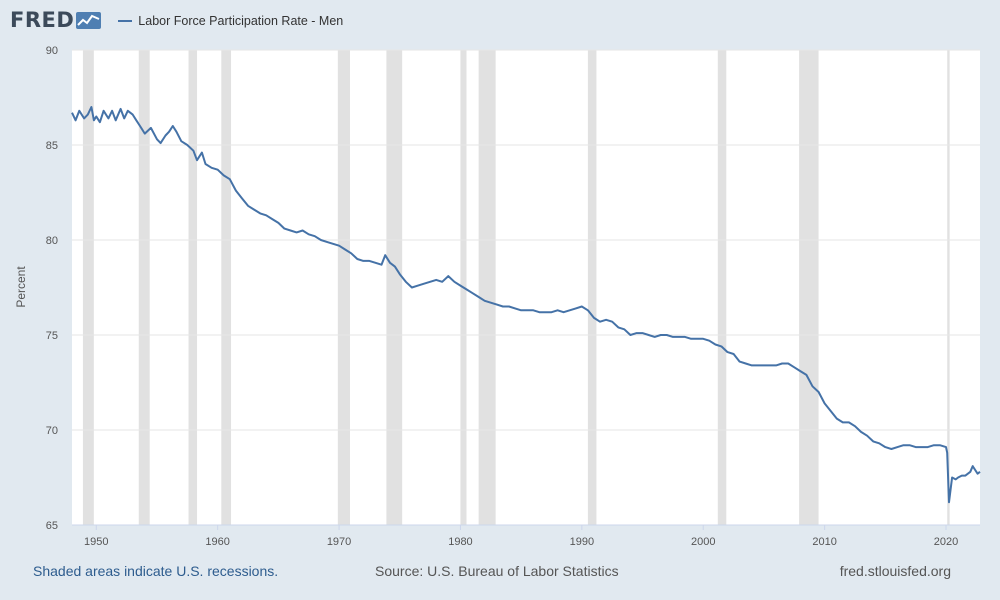 This screenshot has height=600, width=1000. What do you see at coordinates (217, 542) in the screenshot?
I see `x-tick-label: 1960` at bounding box center [217, 542].